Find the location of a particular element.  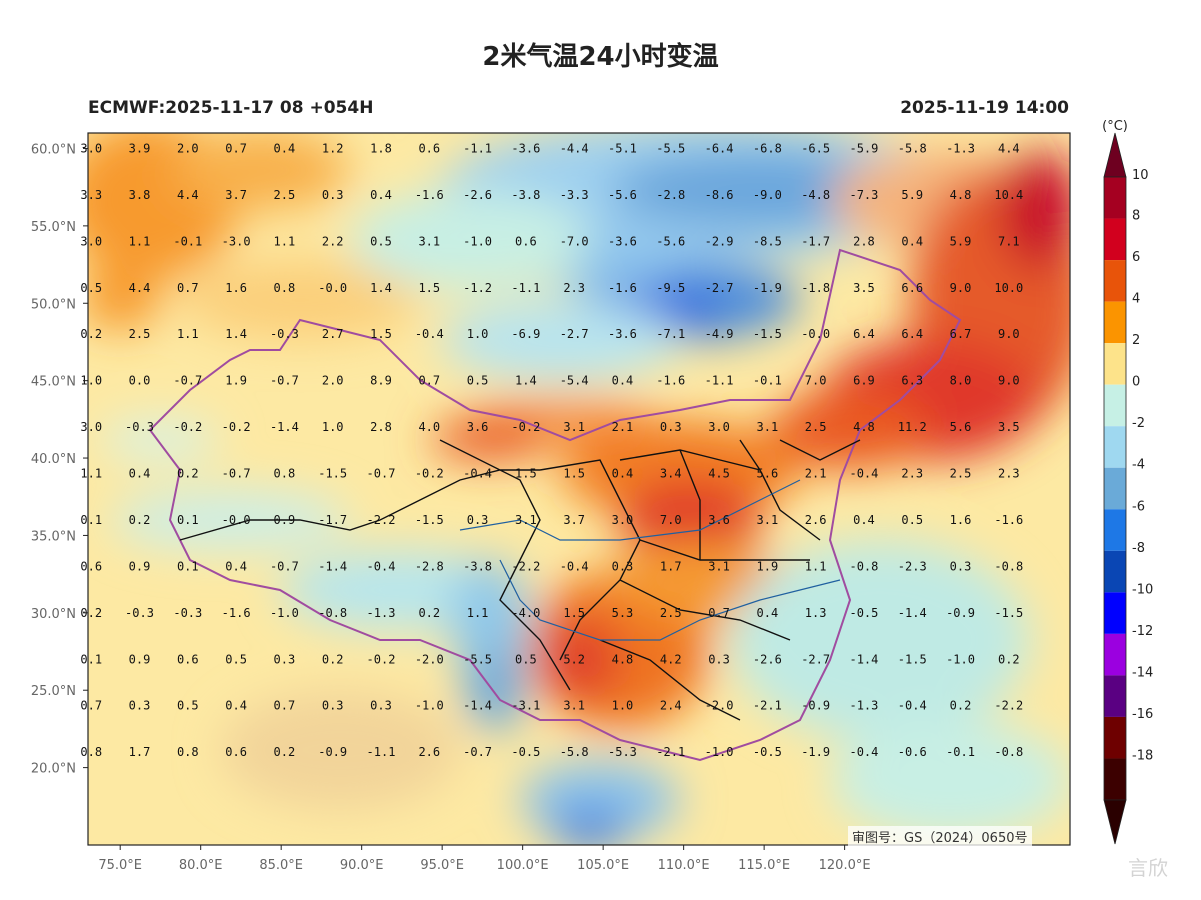

grid-value-label: -2.1 is located at coordinates (767, 706).